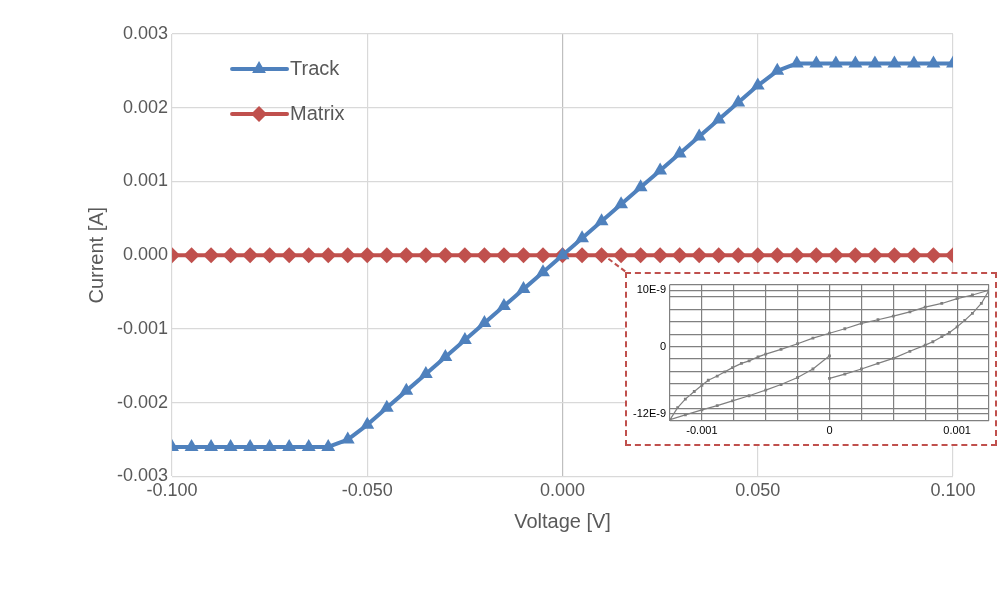 The width and height of the screenshot is (1001, 596). I want to click on legend-label: Matrix, so click(317, 112).